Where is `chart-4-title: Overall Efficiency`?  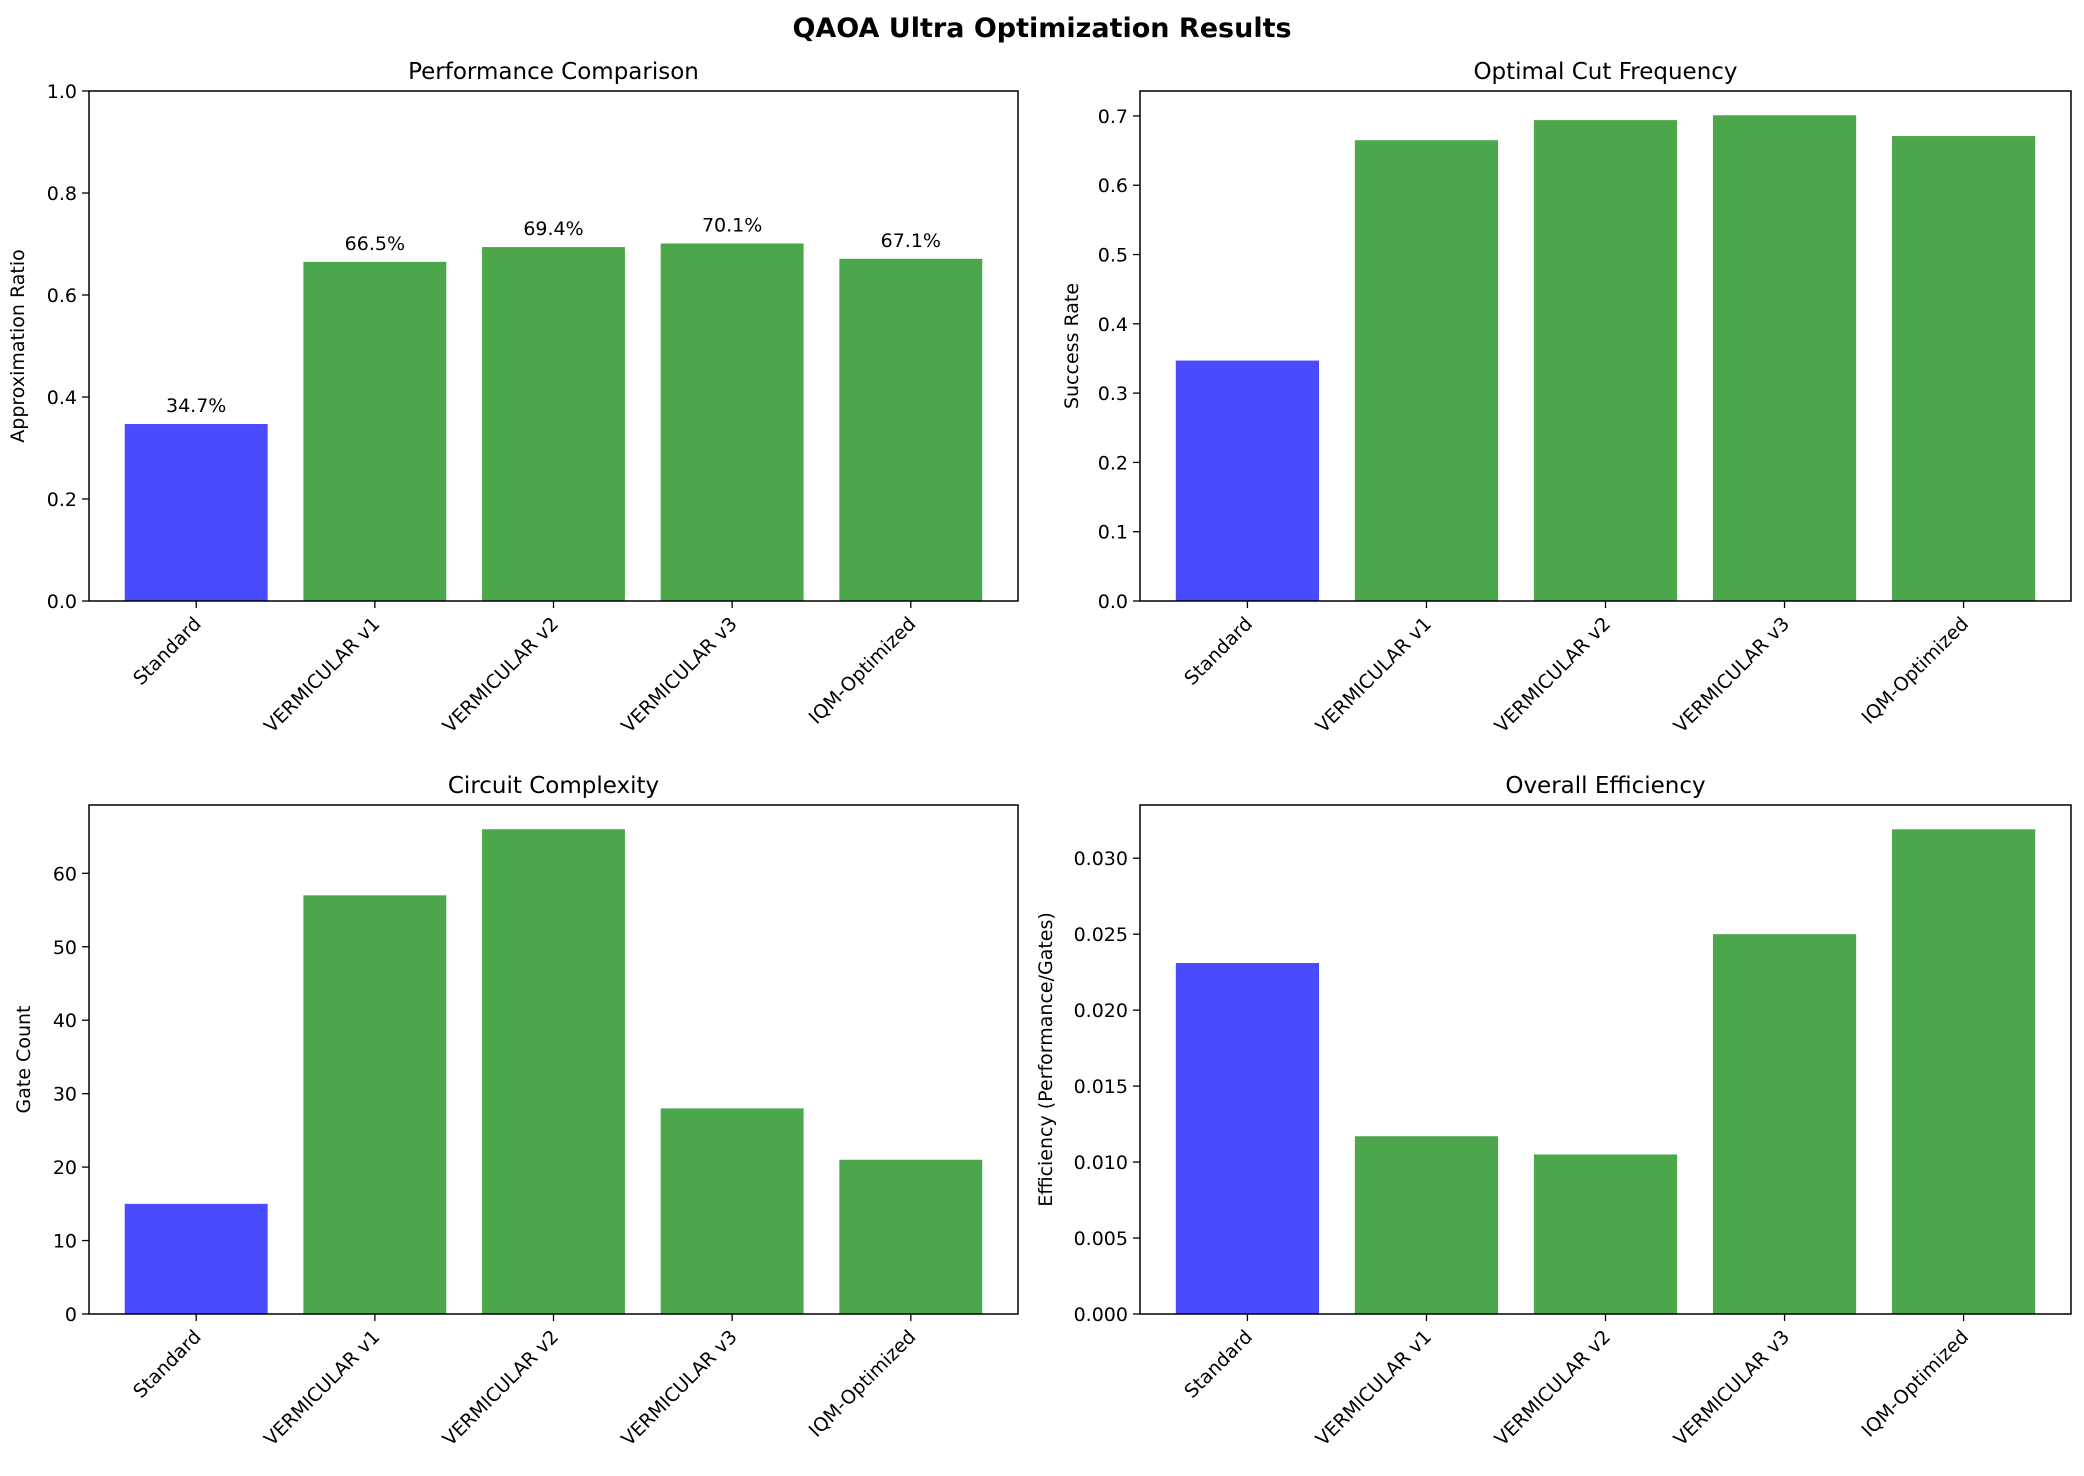
chart-4-title: Overall Efficiency is located at coordinates (1605, 786).